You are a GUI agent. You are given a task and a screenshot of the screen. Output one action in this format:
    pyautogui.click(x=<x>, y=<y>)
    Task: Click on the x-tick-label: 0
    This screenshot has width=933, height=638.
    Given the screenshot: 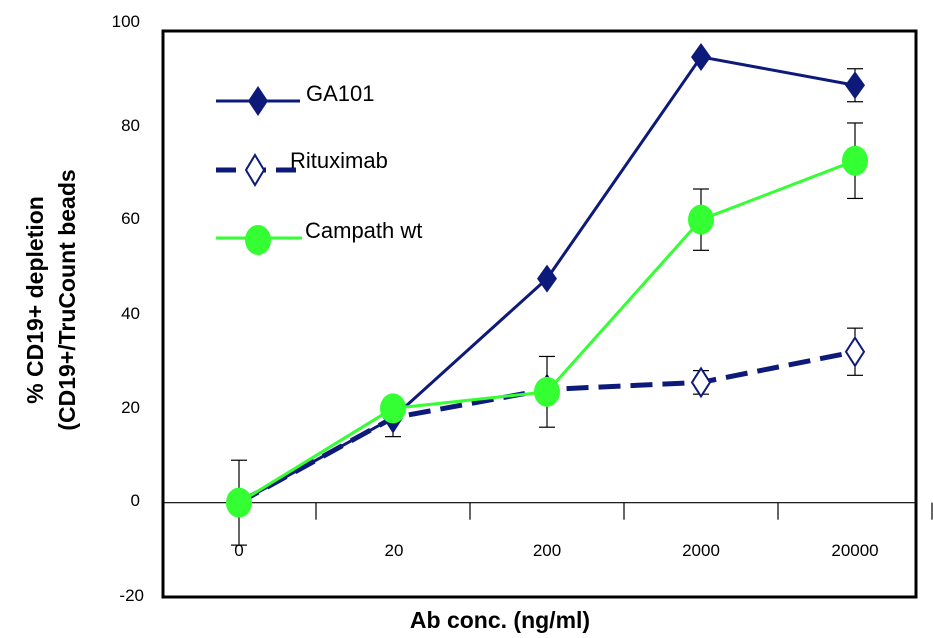 What is the action you would take?
    pyautogui.click(x=238, y=550)
    